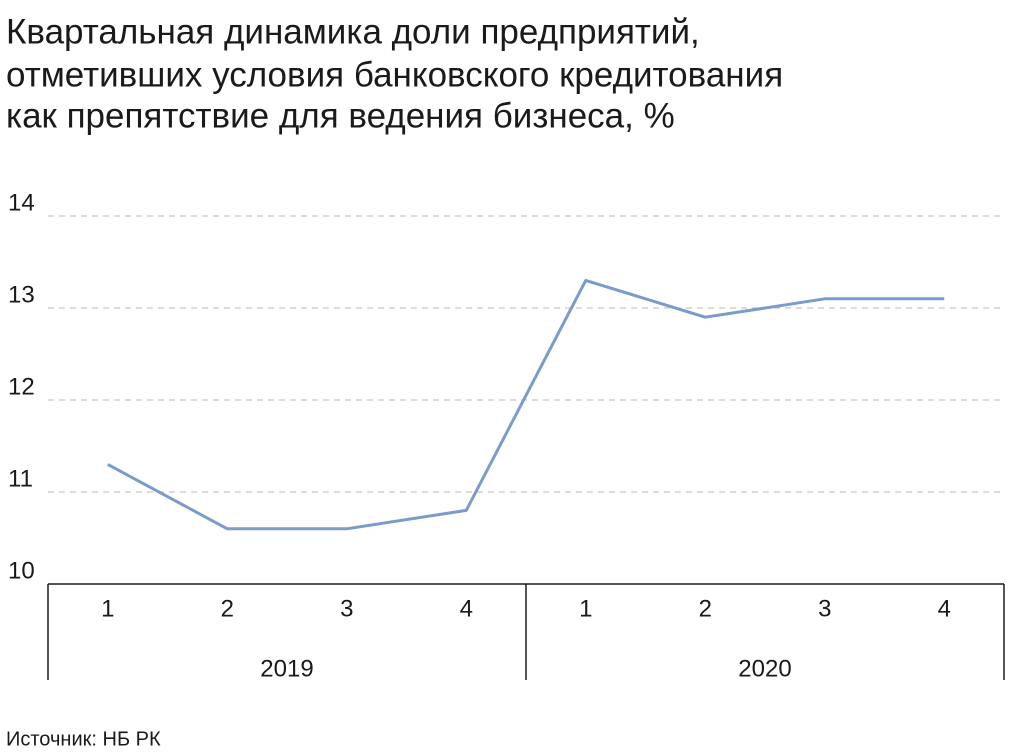 This screenshot has height=756, width=1024. I want to click on y-tick-label: 12, so click(21, 386).